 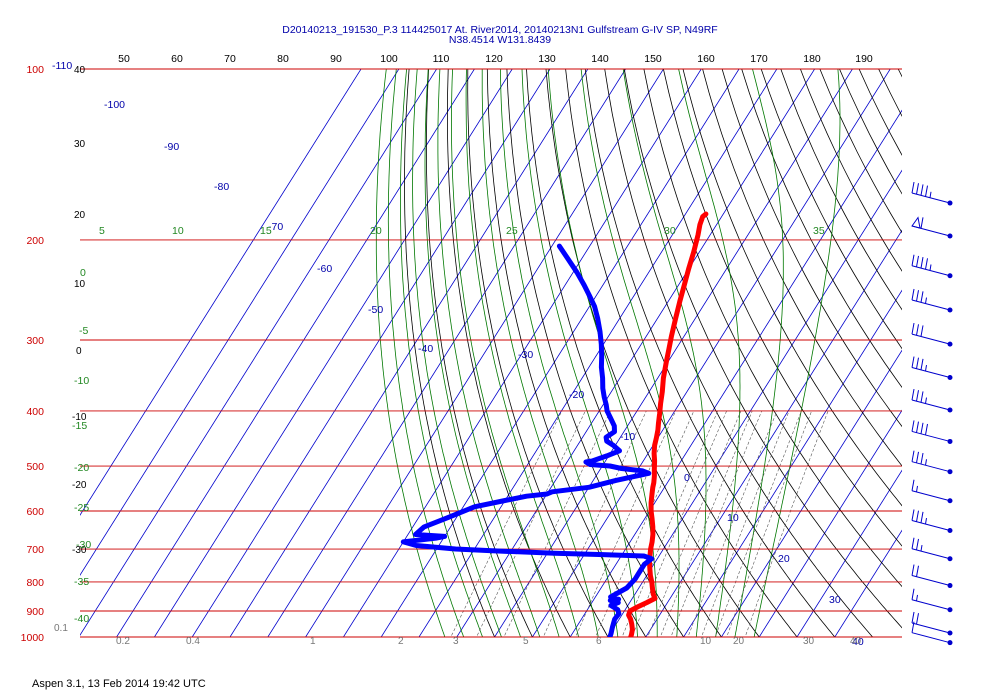 I want to click on mixing-ratio-label: 20, so click(x=739, y=641).